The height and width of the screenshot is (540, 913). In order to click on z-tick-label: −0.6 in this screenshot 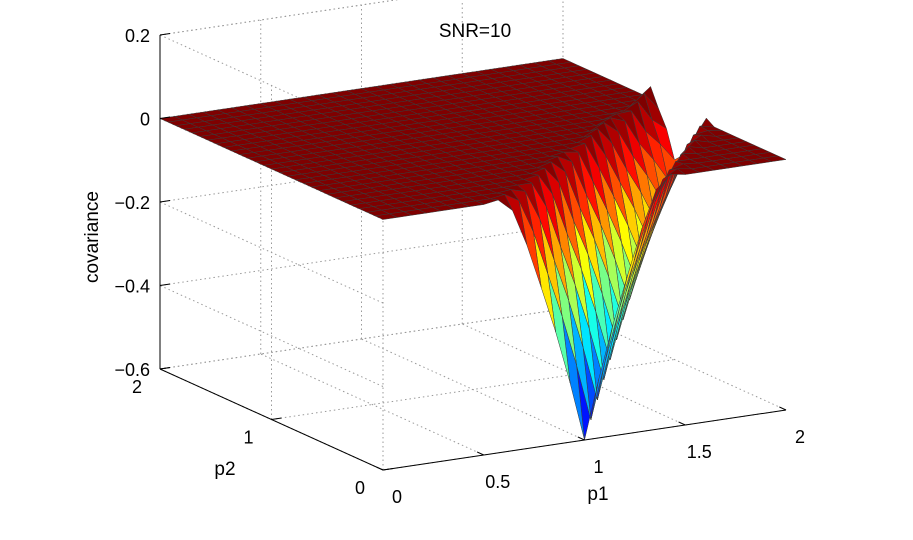, I will do `click(132, 370)`.